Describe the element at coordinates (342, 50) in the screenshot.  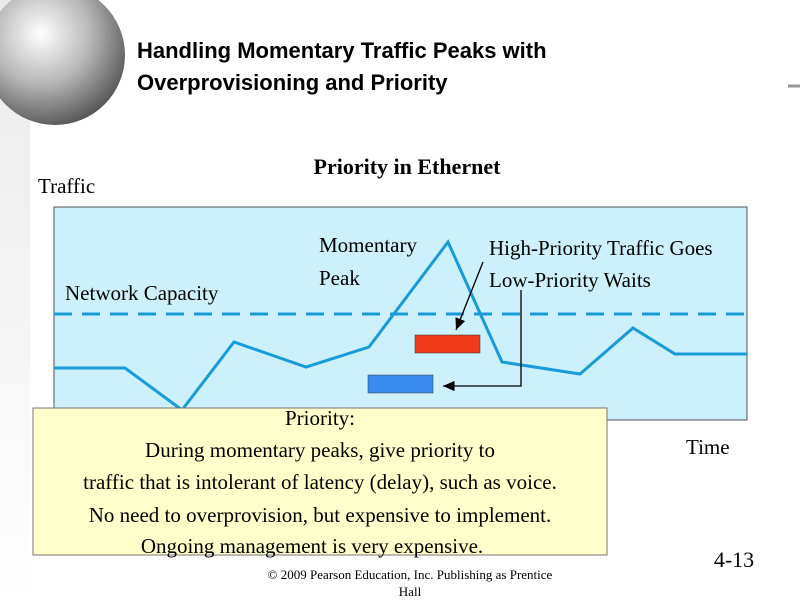
I see `slide-title: Handling Momentary Traffic Peaks with` at that location.